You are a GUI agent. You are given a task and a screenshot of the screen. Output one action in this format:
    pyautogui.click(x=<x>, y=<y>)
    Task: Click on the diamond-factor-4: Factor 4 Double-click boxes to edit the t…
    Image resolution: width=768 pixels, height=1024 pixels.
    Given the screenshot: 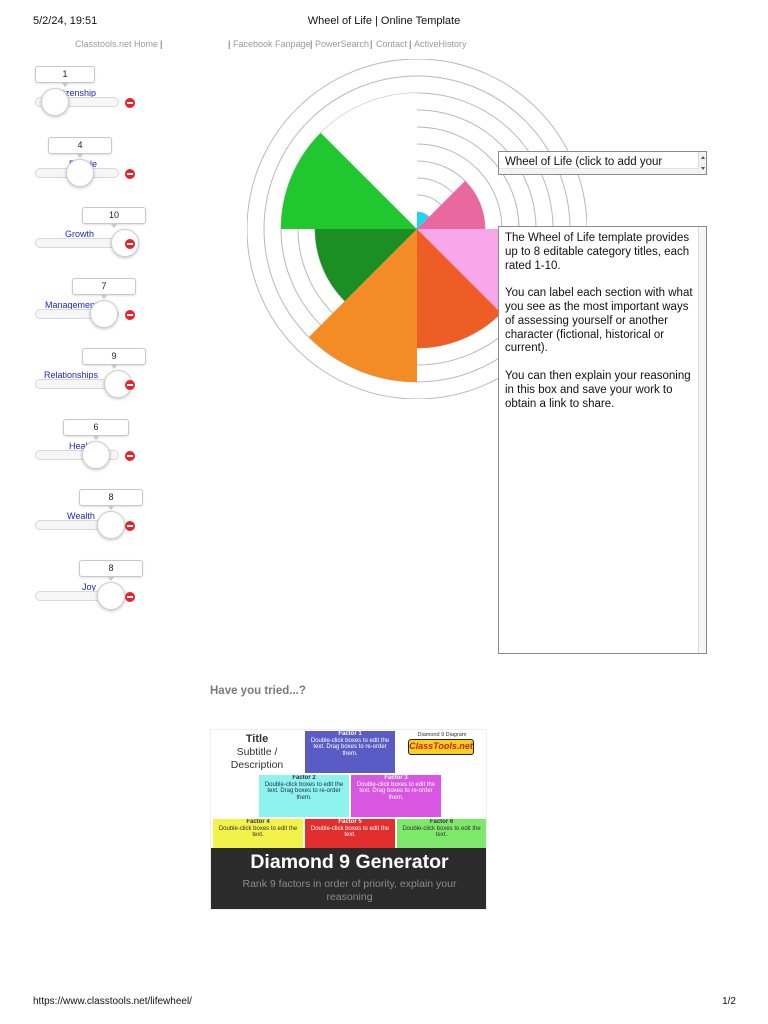 What is the action you would take?
    pyautogui.click(x=258, y=834)
    